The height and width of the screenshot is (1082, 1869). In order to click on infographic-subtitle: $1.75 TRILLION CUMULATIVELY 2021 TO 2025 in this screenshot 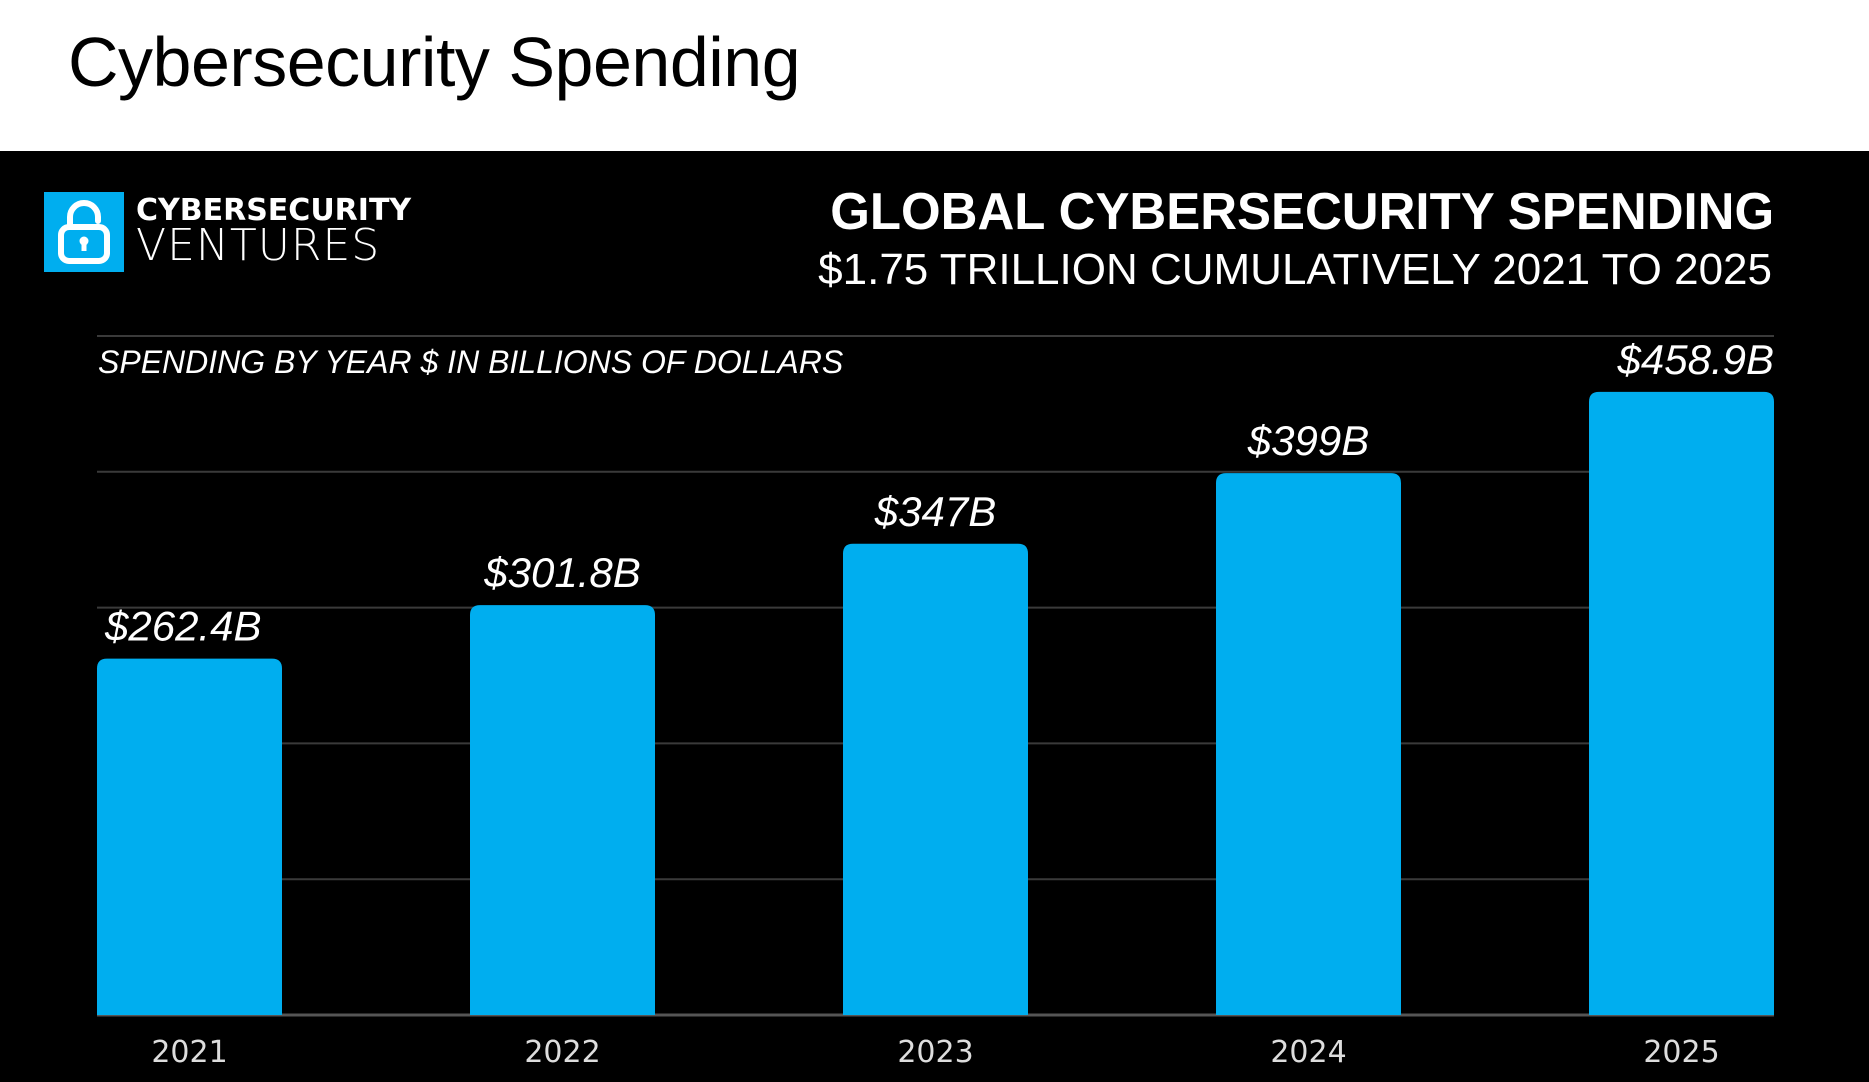, I will do `click(1295, 269)`.